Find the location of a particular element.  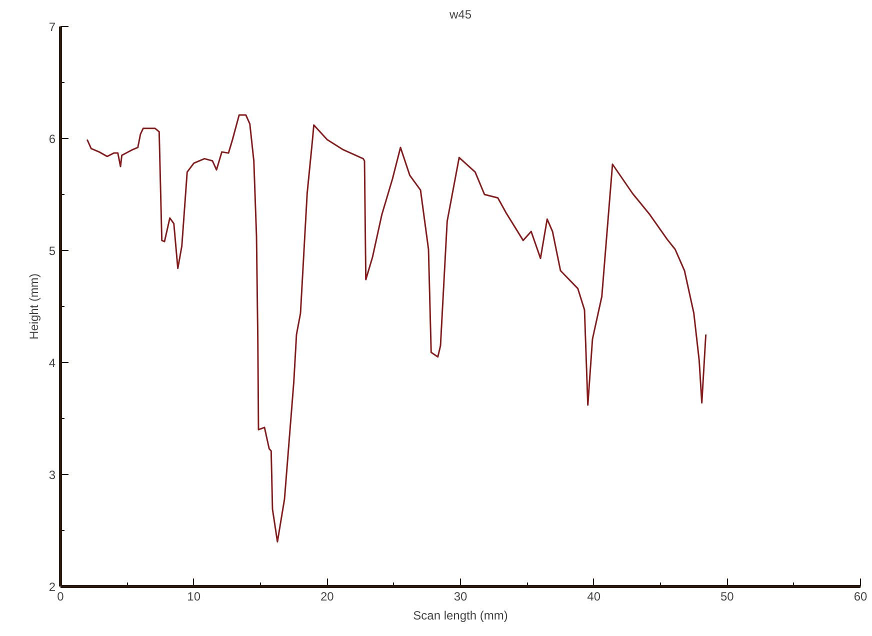

x-axis-title: Scan length (mm) is located at coordinates (460, 615).